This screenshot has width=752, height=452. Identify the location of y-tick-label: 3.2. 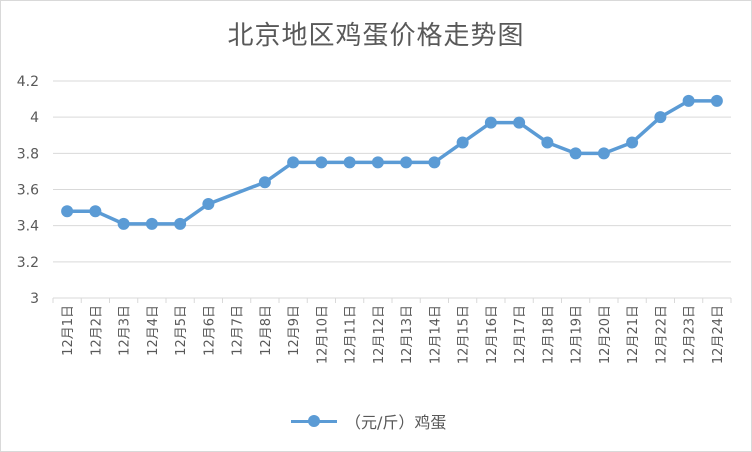
(28, 263).